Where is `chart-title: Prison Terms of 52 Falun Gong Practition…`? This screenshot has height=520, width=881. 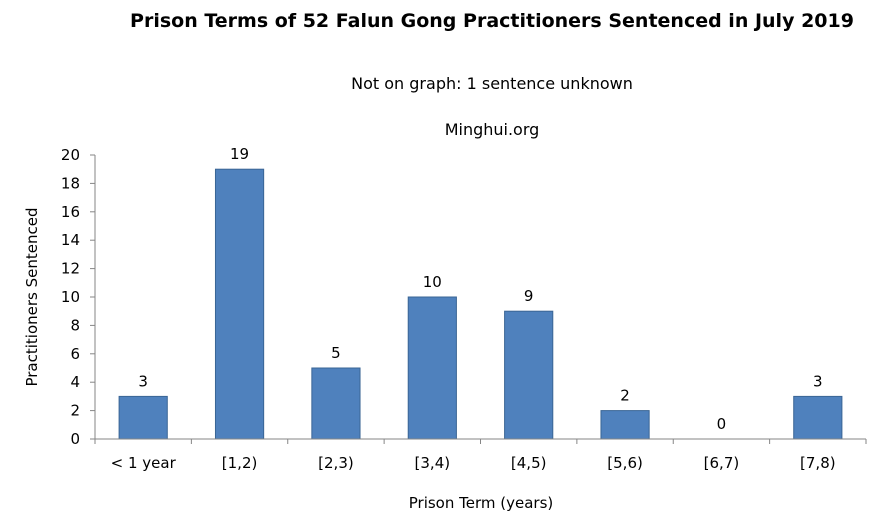
chart-title: Prison Terms of 52 Falun Gong Practition… is located at coordinates (492, 21).